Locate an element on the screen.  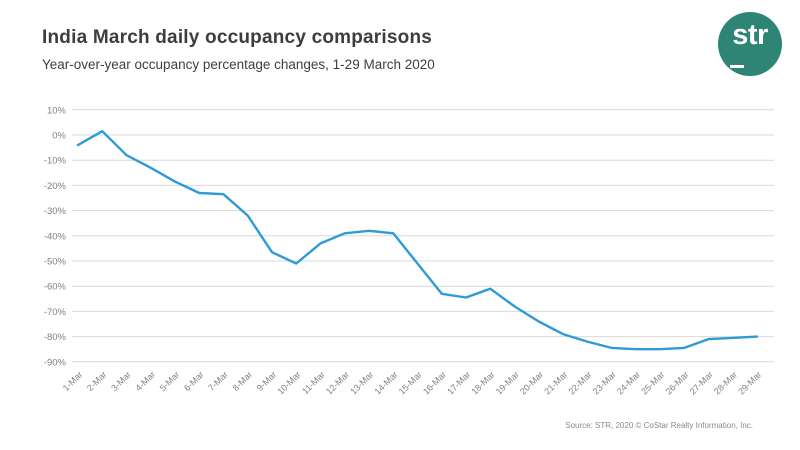
x-tick-label: 6-Mar is located at coordinates (194, 381).